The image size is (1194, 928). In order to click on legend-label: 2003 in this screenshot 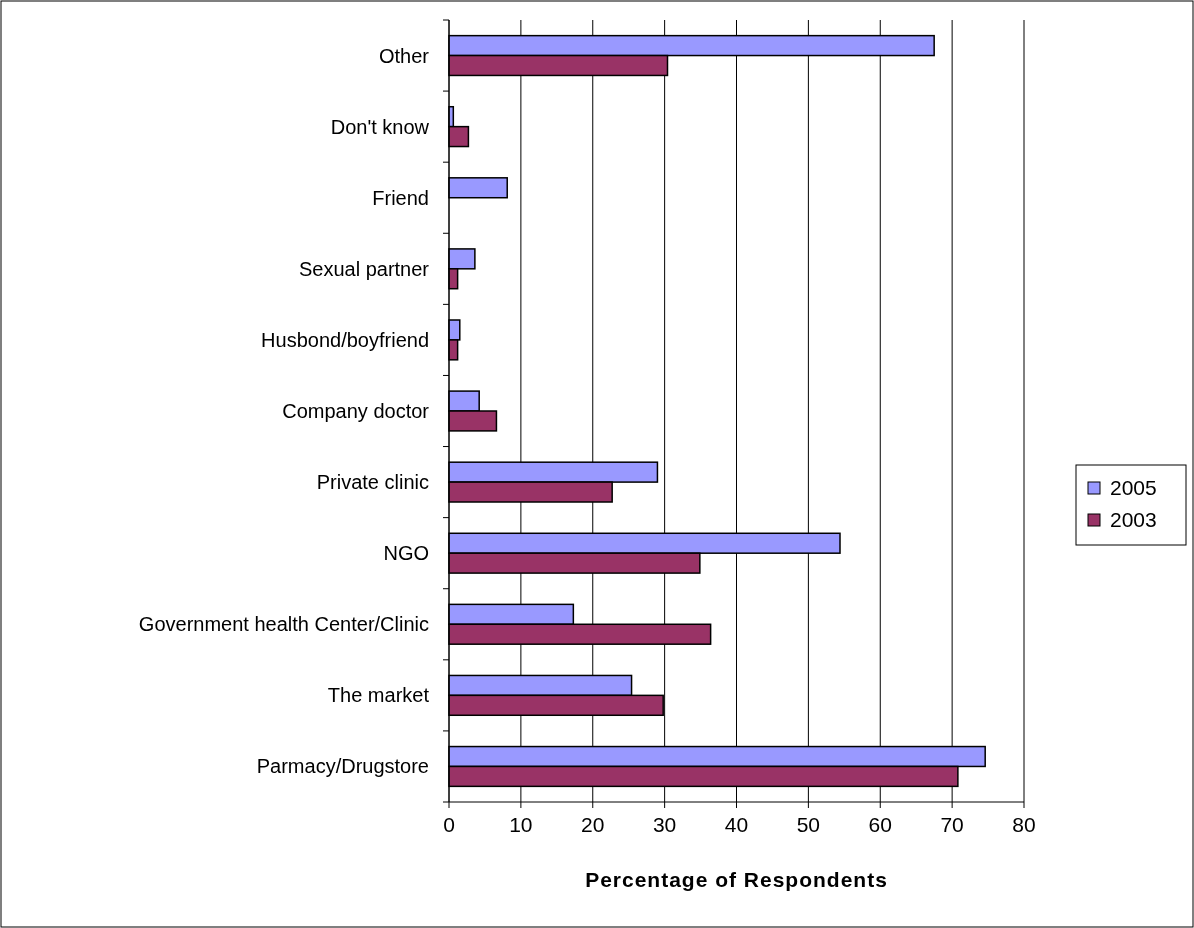, I will do `click(1133, 520)`.